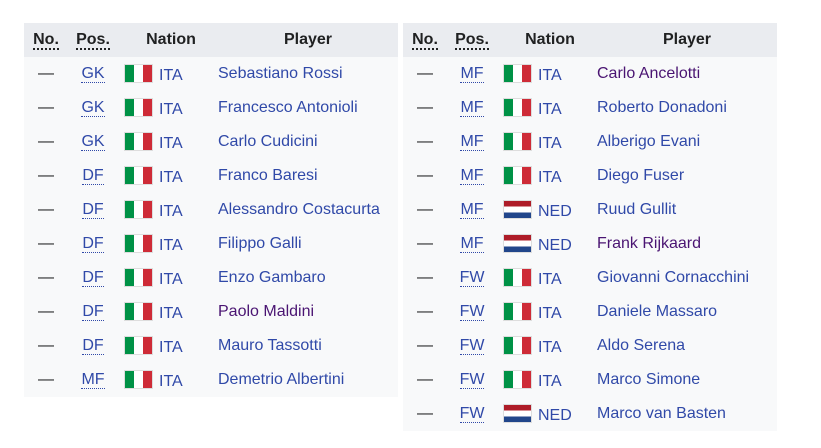 The height and width of the screenshot is (448, 821). Describe the element at coordinates (211, 244) in the screenshot. I see `table-row: — DF ITA Filippo Galli` at that location.